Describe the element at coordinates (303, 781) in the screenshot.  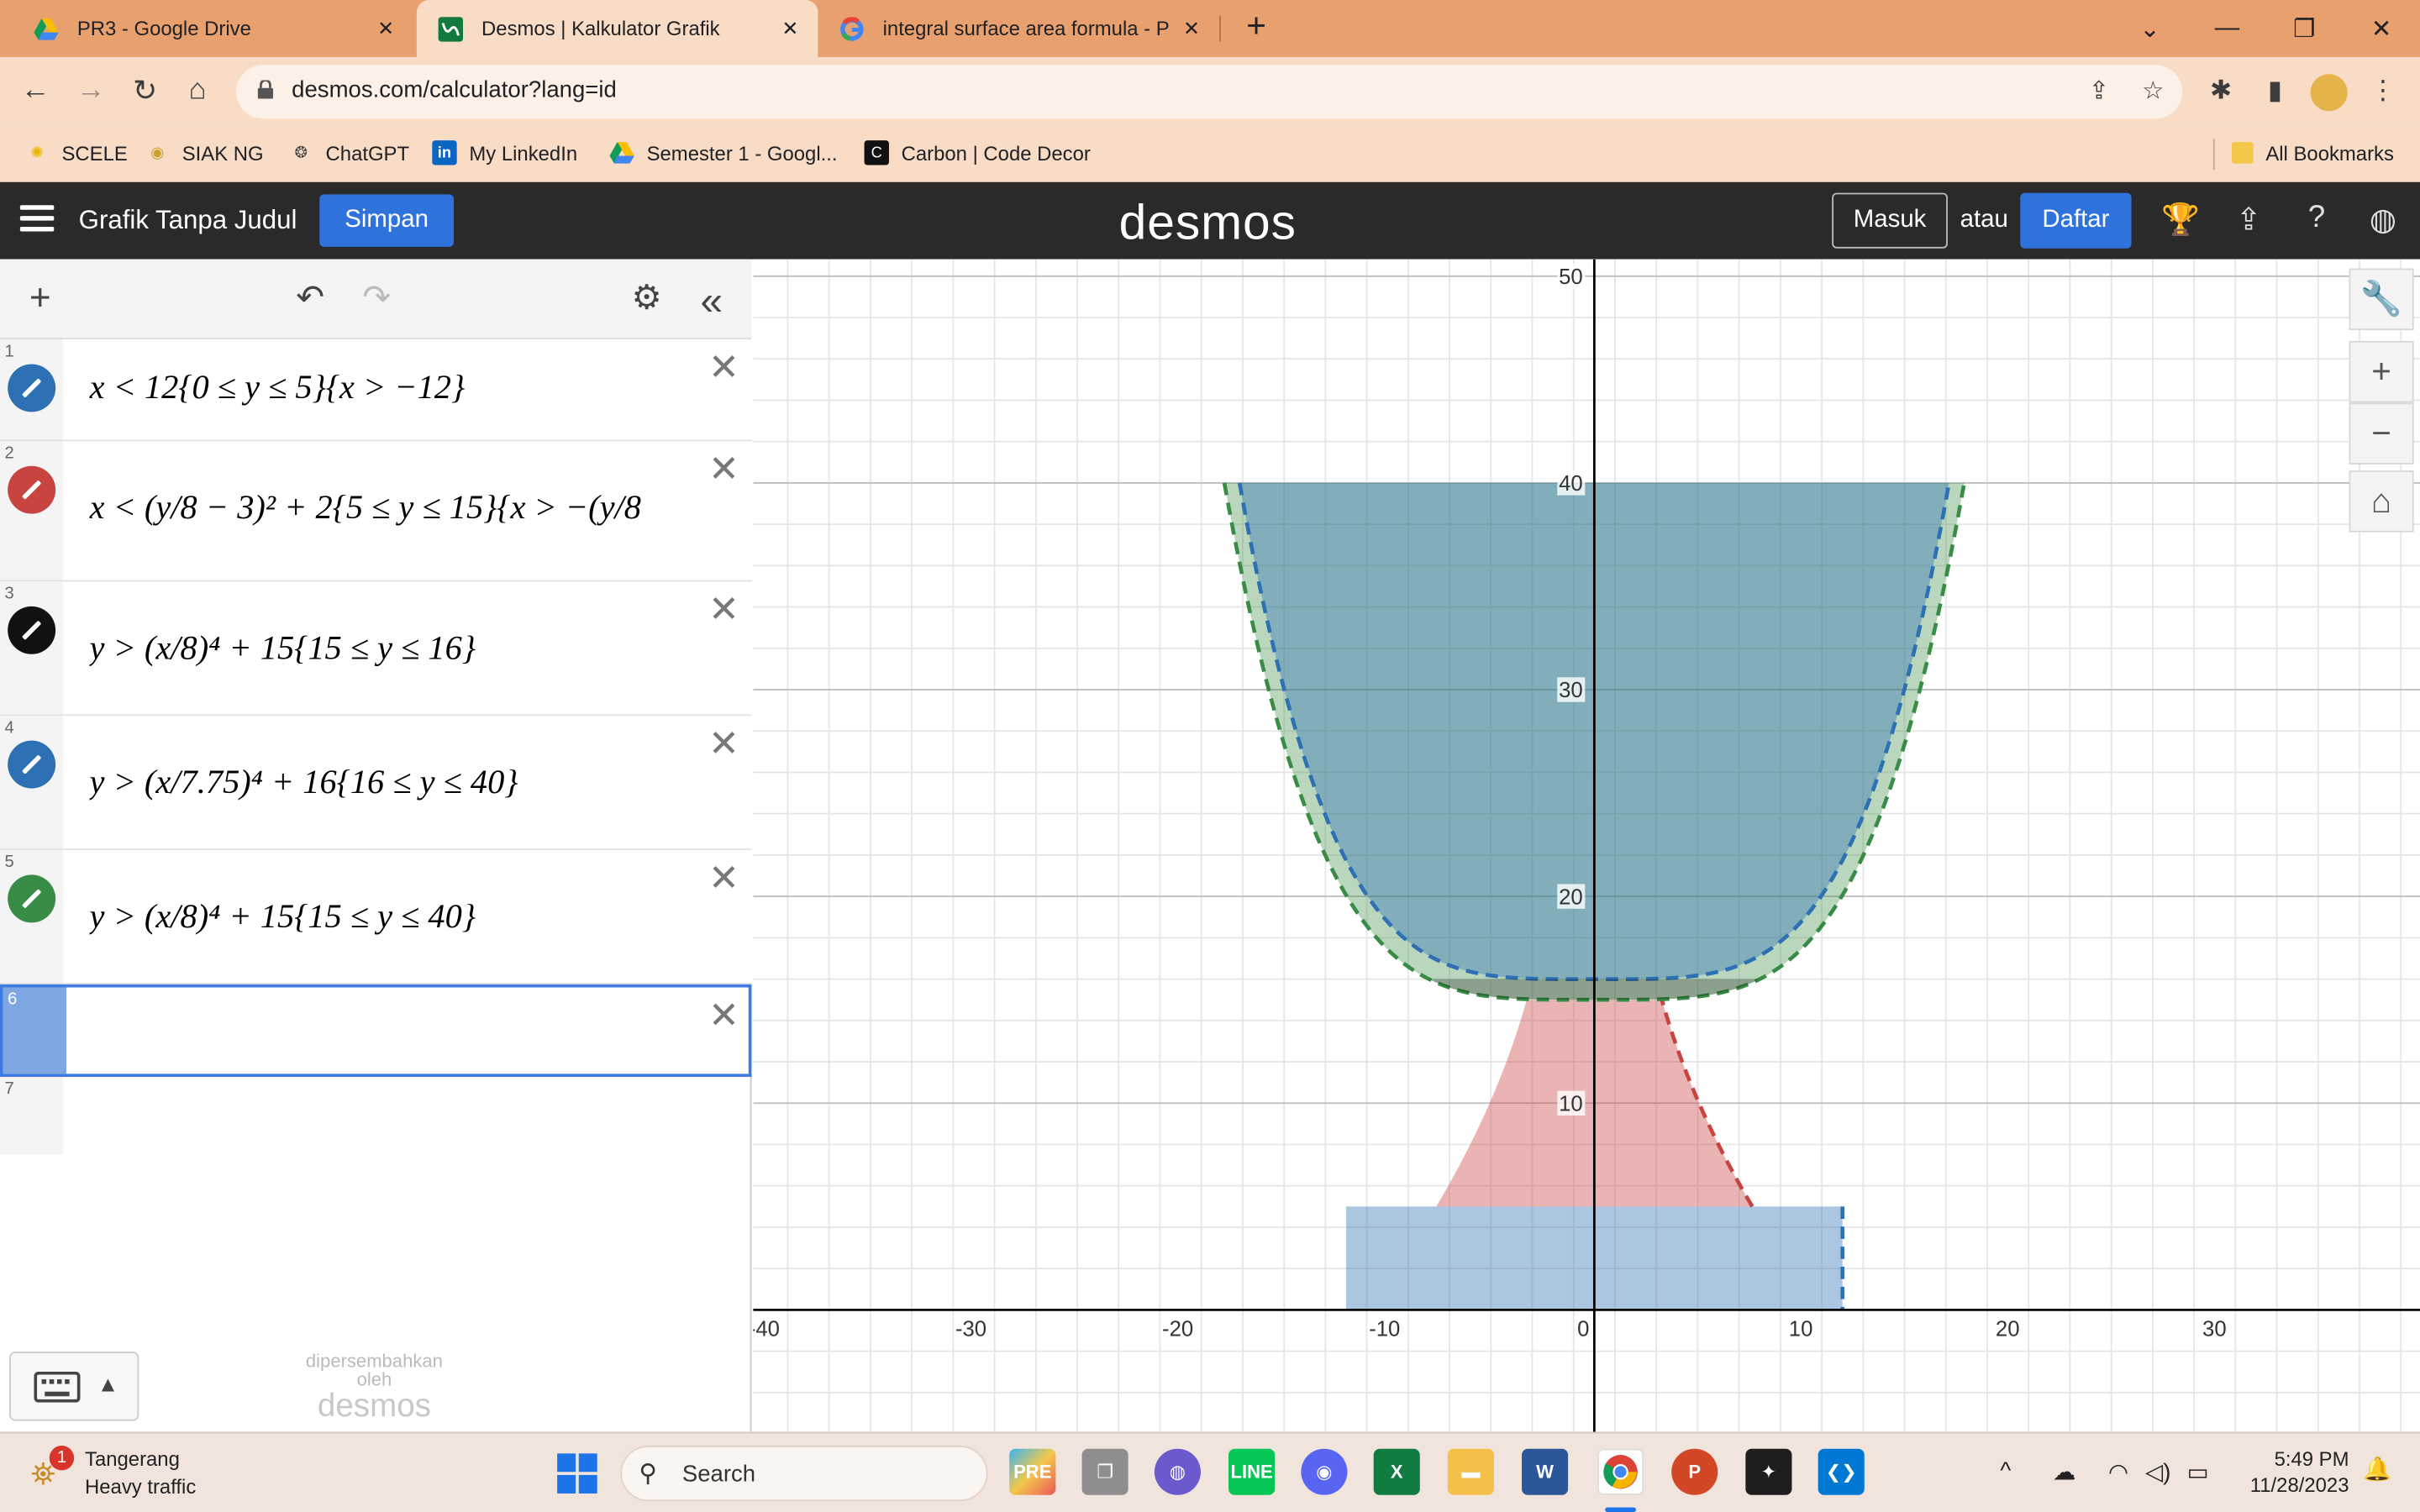
I see `expression-latex: y > (x/7.75)⁴ + 16{16 ≤ y ≤ 40}` at that location.